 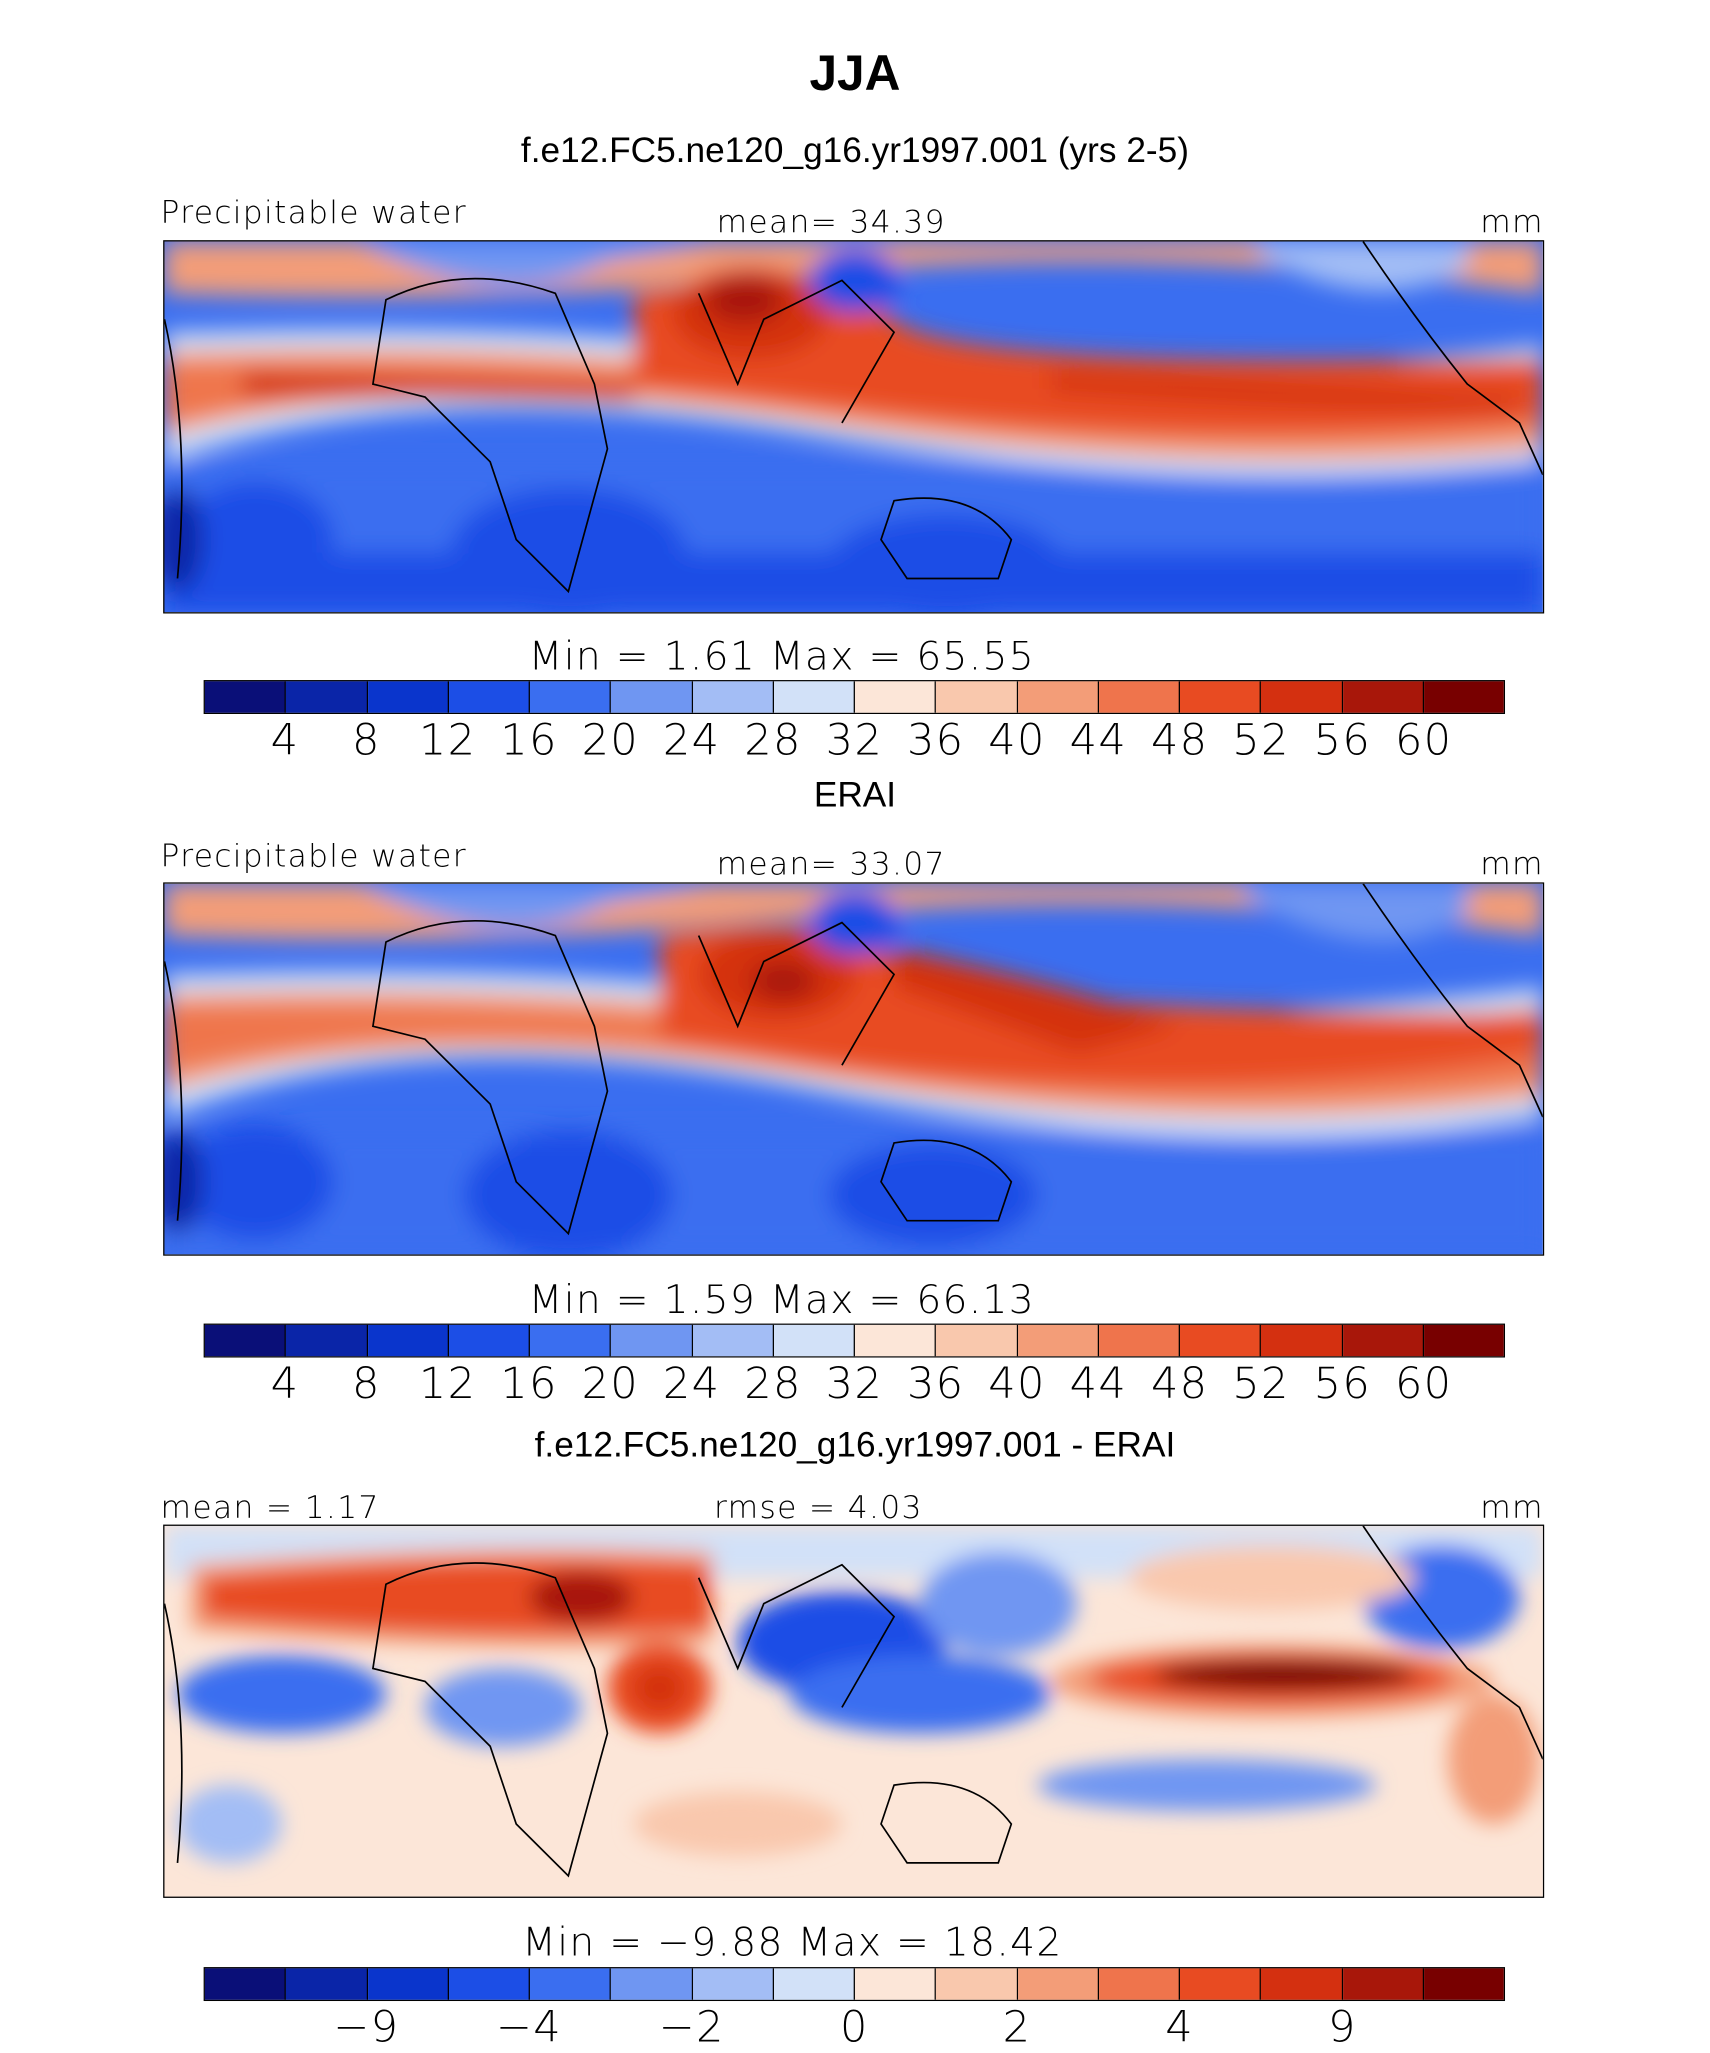 I want to click on panel-1-field, so click(x=853, y=427).